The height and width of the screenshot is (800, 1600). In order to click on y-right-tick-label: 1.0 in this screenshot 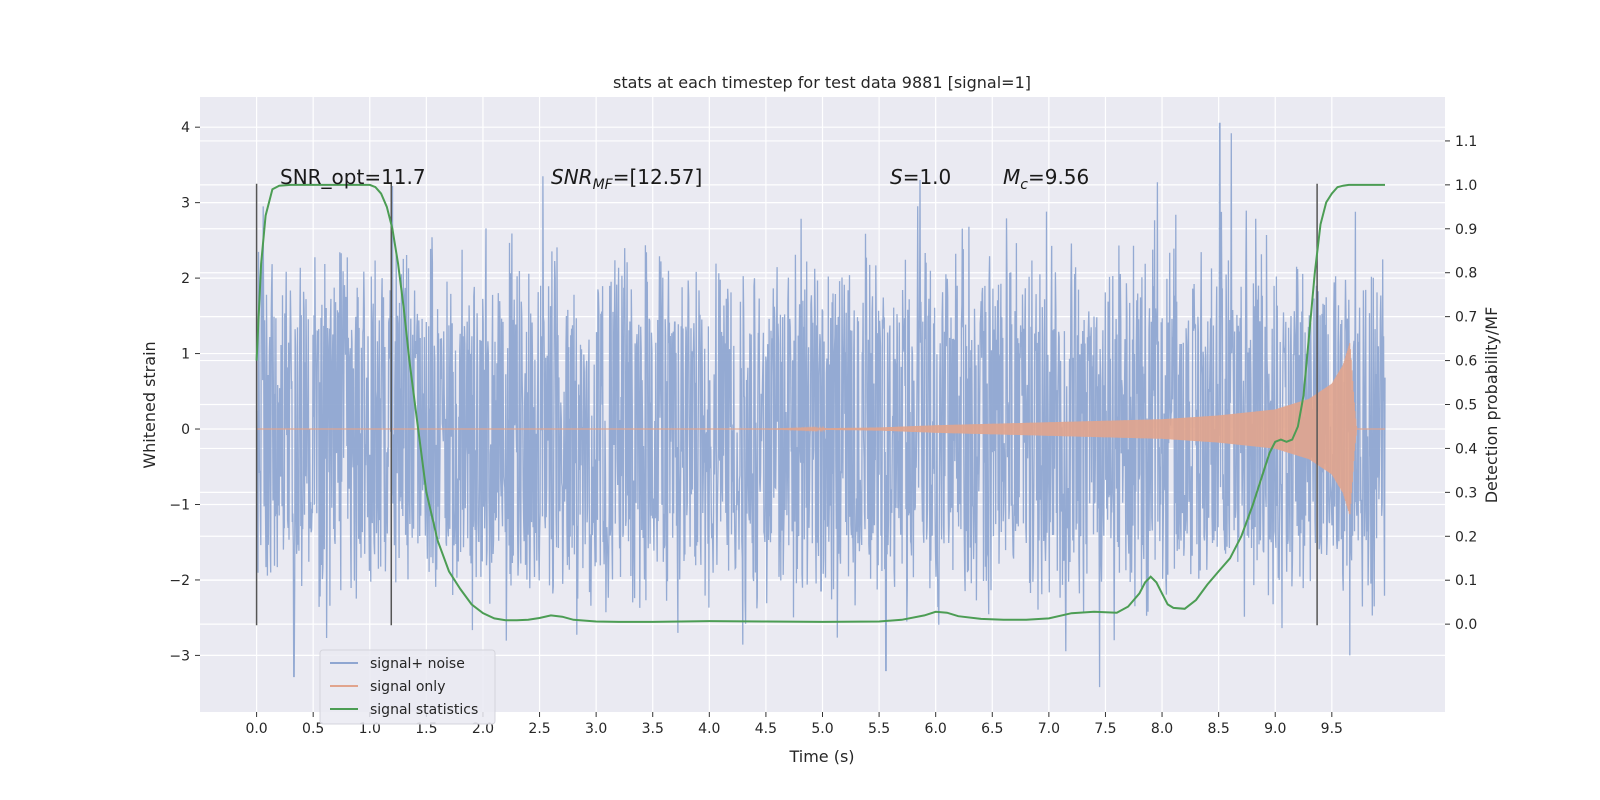, I will do `click(1466, 186)`.